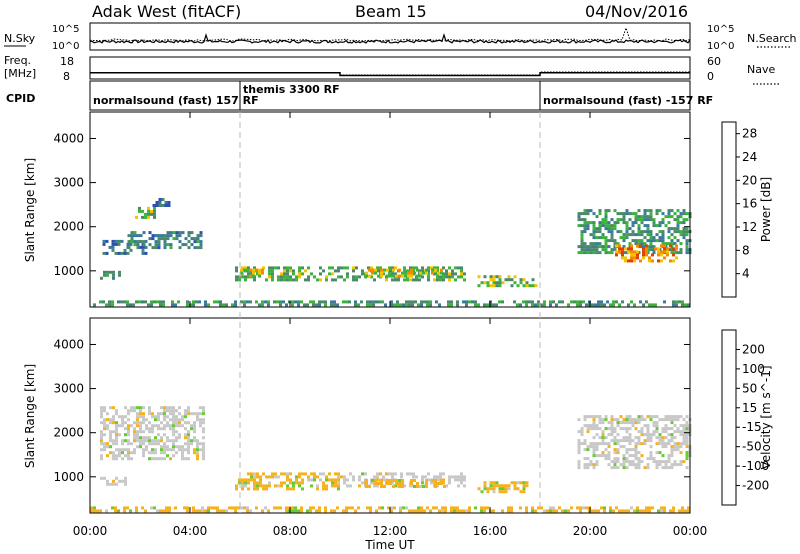 The height and width of the screenshot is (554, 800). I want to click on nsky-tick-high: 10^5, so click(65, 29).